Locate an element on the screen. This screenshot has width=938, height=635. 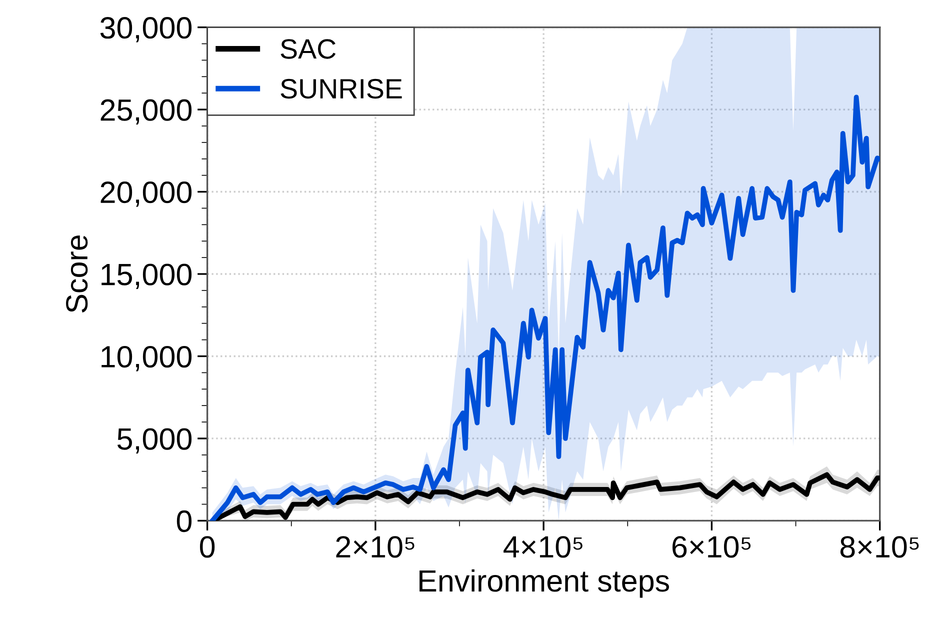
y-tick-label: 0 is located at coordinates (184, 521).